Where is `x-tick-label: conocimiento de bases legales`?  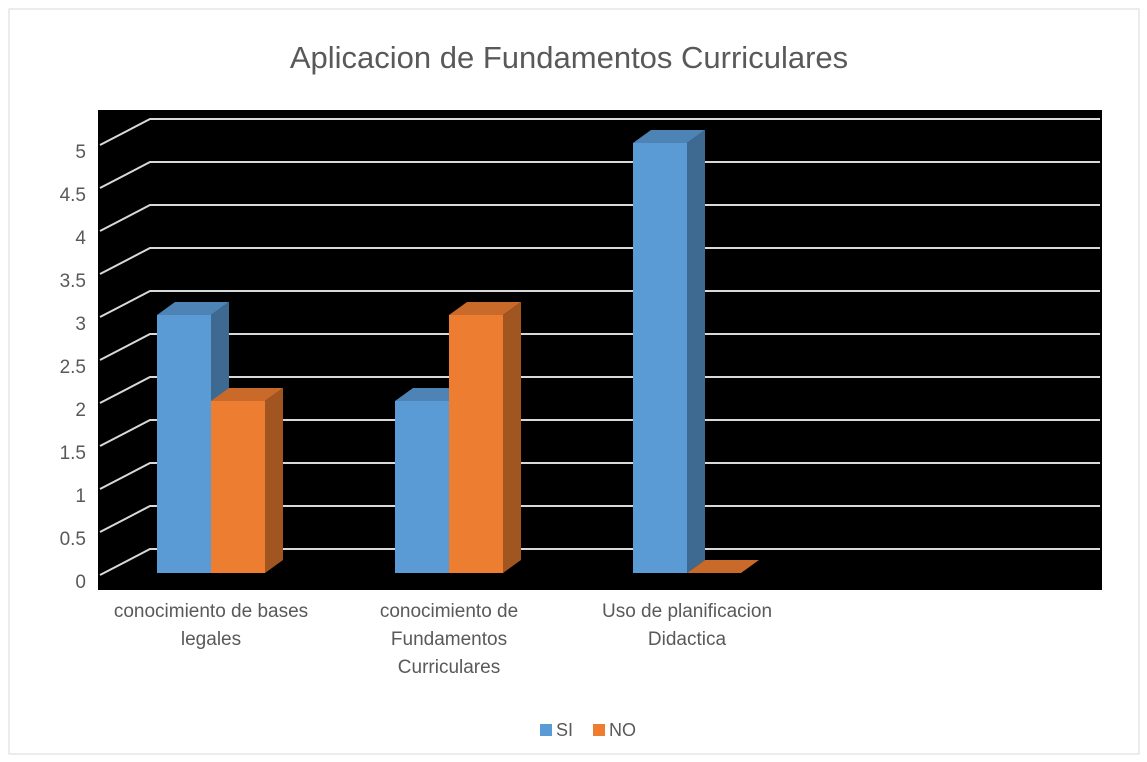 x-tick-label: conocimiento de bases legales is located at coordinates (211, 625).